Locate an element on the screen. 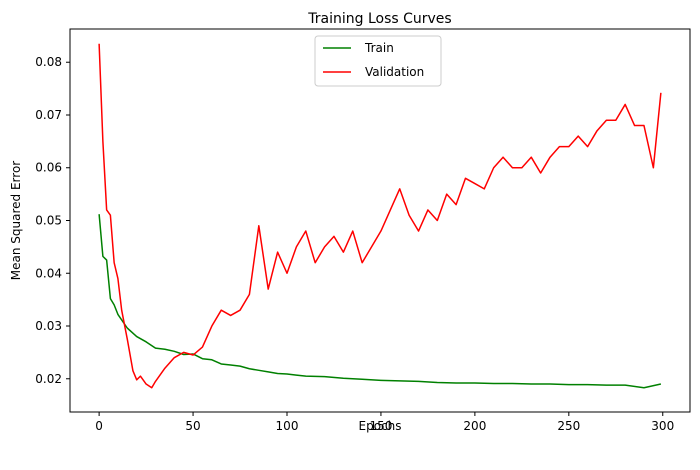 This screenshot has width=700, height=470. chart-title: Training Loss Curves is located at coordinates (379, 19).